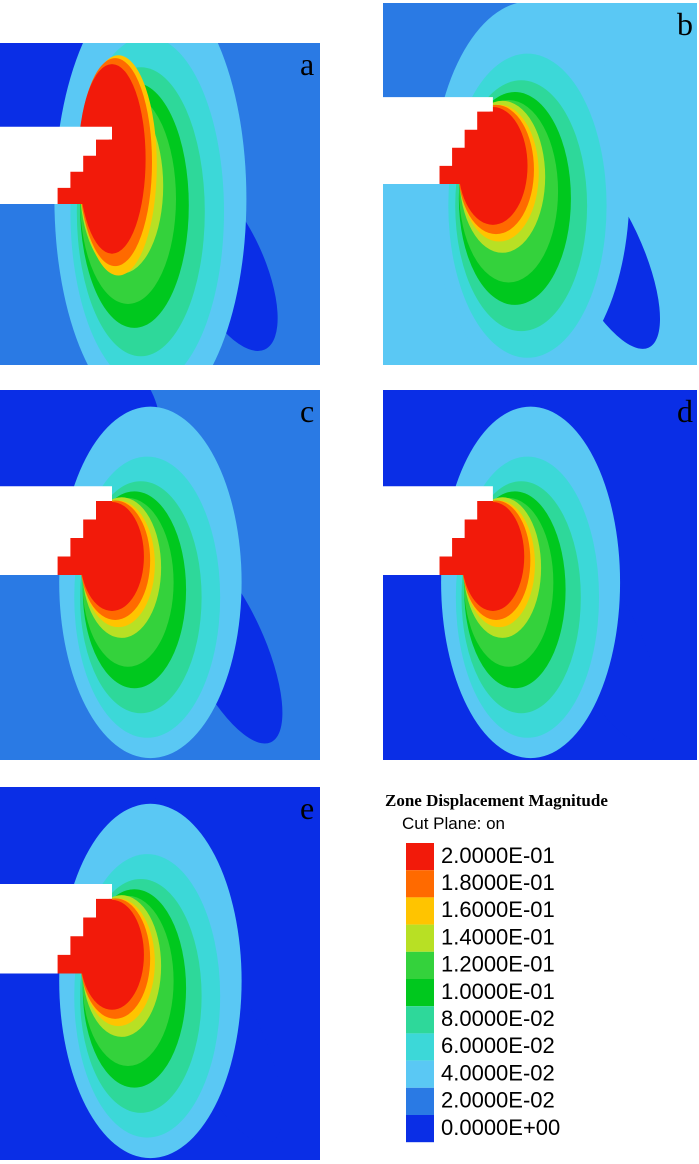 Image resolution: width=699 pixels, height=1164 pixels. What do you see at coordinates (498, 964) in the screenshot?
I see `legend-label: 1.2000E-01` at bounding box center [498, 964].